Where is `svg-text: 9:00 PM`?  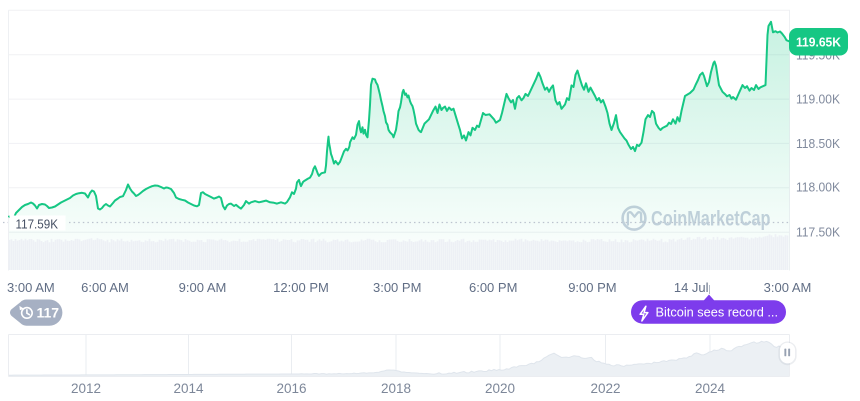 svg-text: 9:00 PM is located at coordinates (592, 287).